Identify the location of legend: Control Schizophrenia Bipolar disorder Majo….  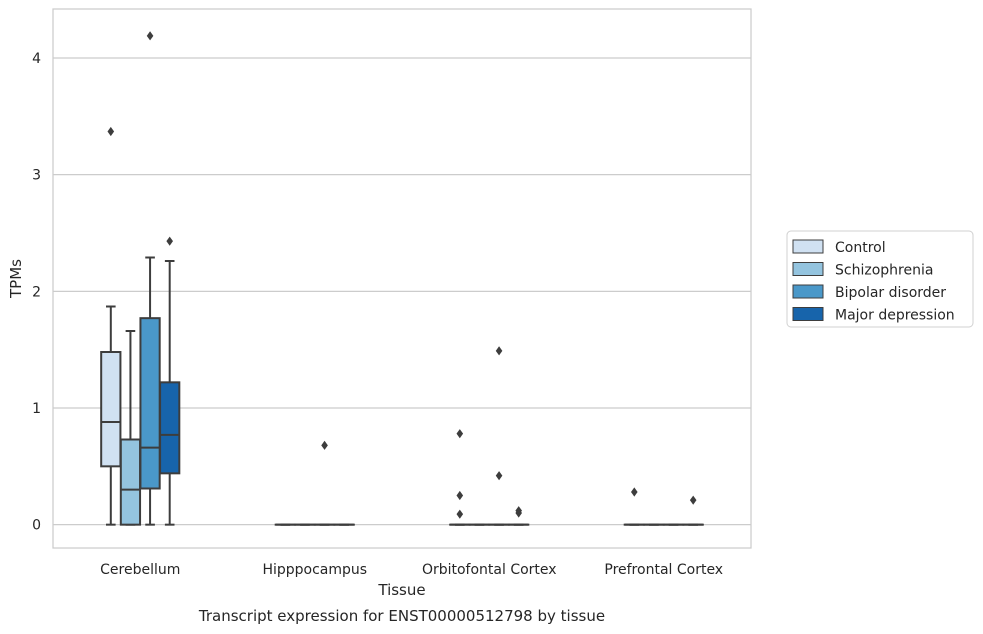
(880, 279).